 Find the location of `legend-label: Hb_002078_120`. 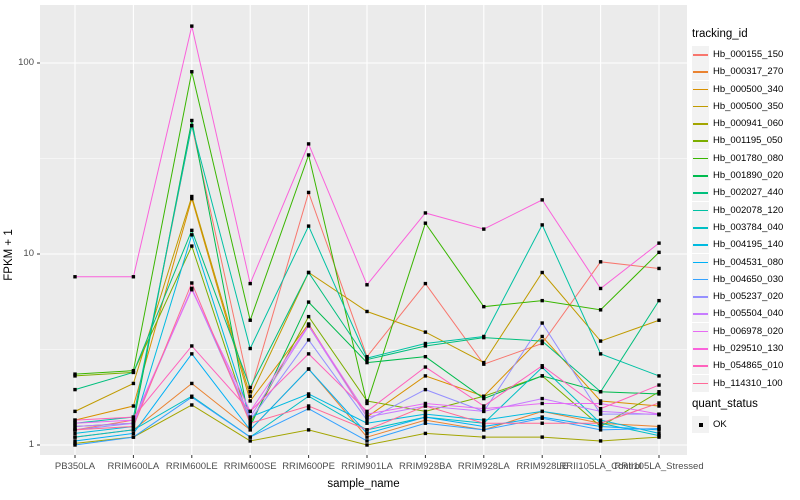

legend-label: Hb_002078_120 is located at coordinates (748, 210).